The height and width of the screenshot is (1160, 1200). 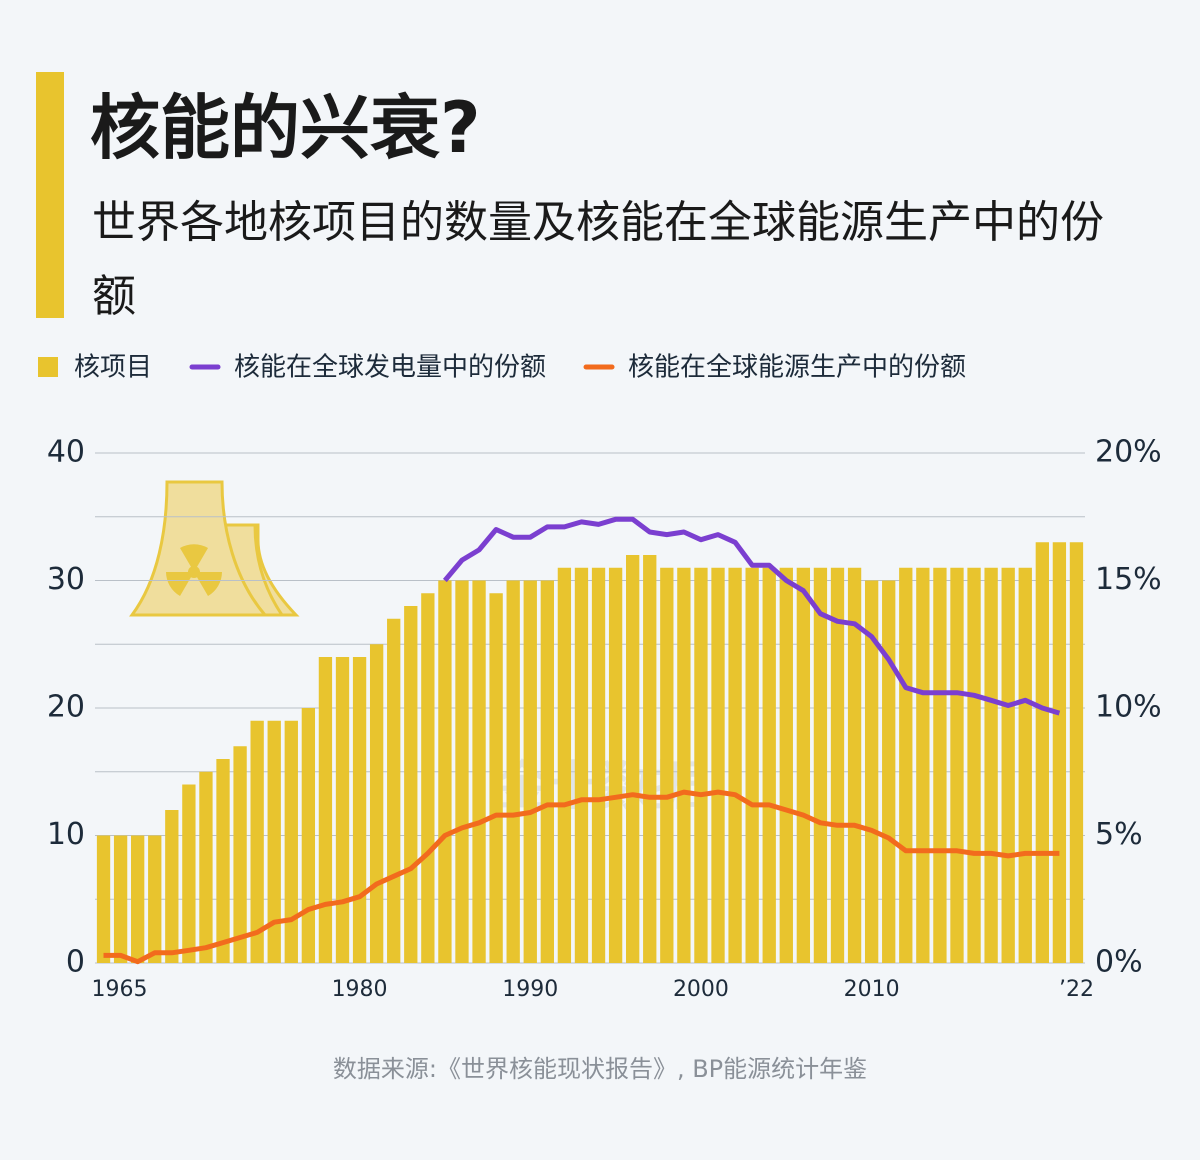 What do you see at coordinates (214, 548) in the screenshot?
I see `reactor-icon` at bounding box center [214, 548].